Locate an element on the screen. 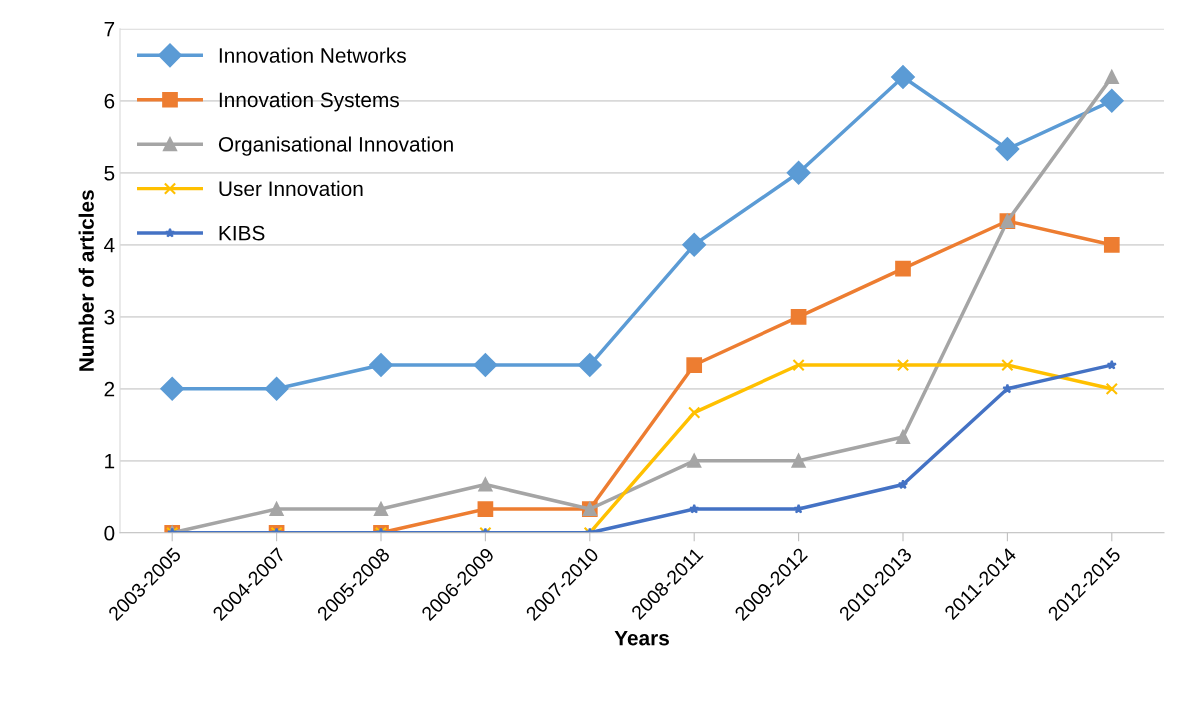  y-tick-label: 6 is located at coordinates (109, 101).